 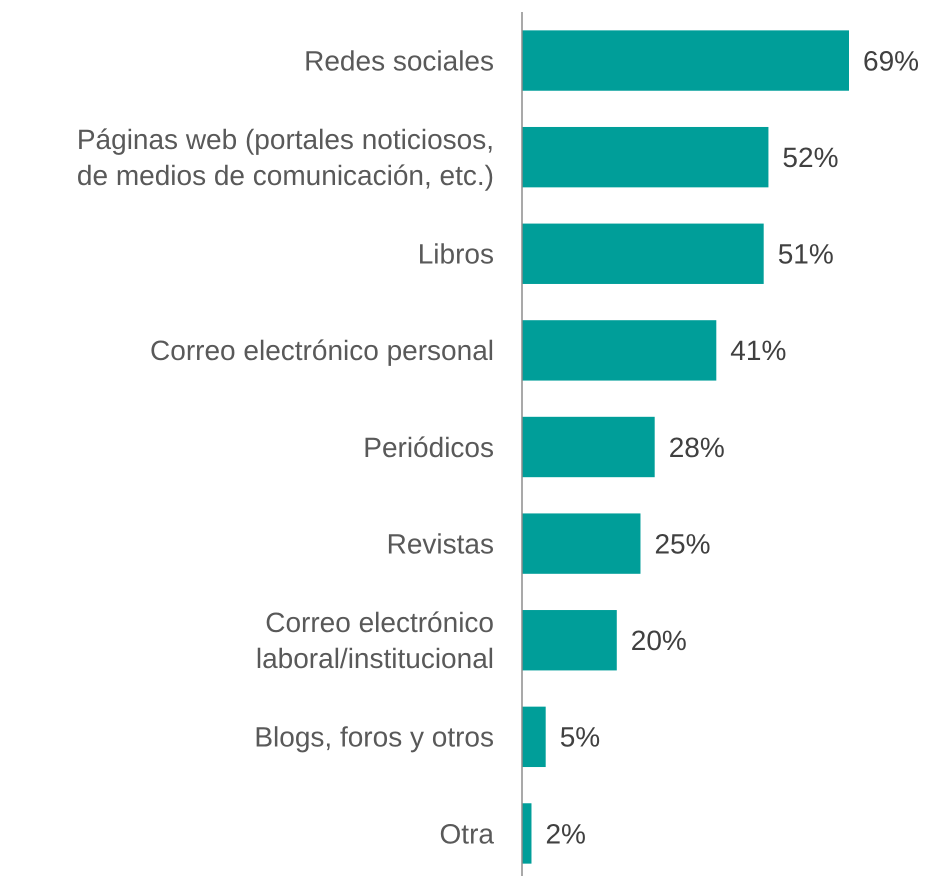 I want to click on y-tick-label: Otra, so click(x=467, y=834).